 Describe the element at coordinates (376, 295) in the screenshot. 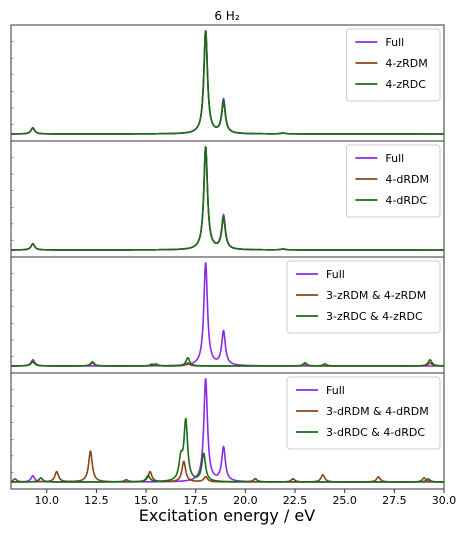

I see `legend-label: 3-zRDM & 4-zRDM` at that location.